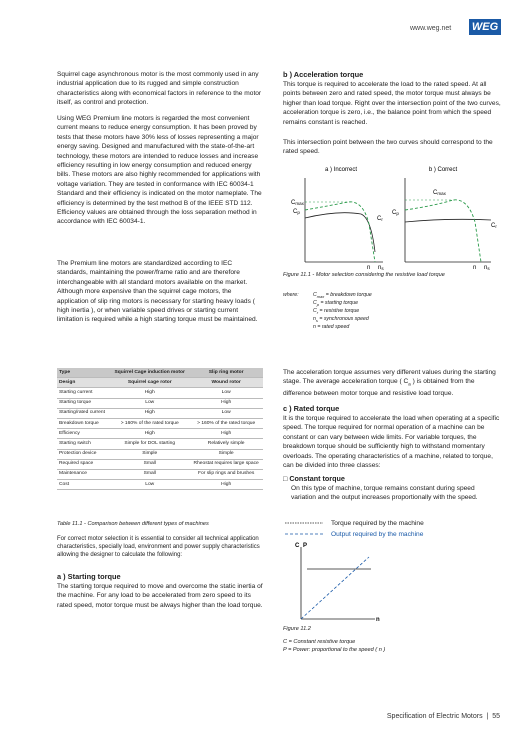 This screenshot has height=748, width=529. I want to click on caption: Figure 11.2, so click(297, 629).